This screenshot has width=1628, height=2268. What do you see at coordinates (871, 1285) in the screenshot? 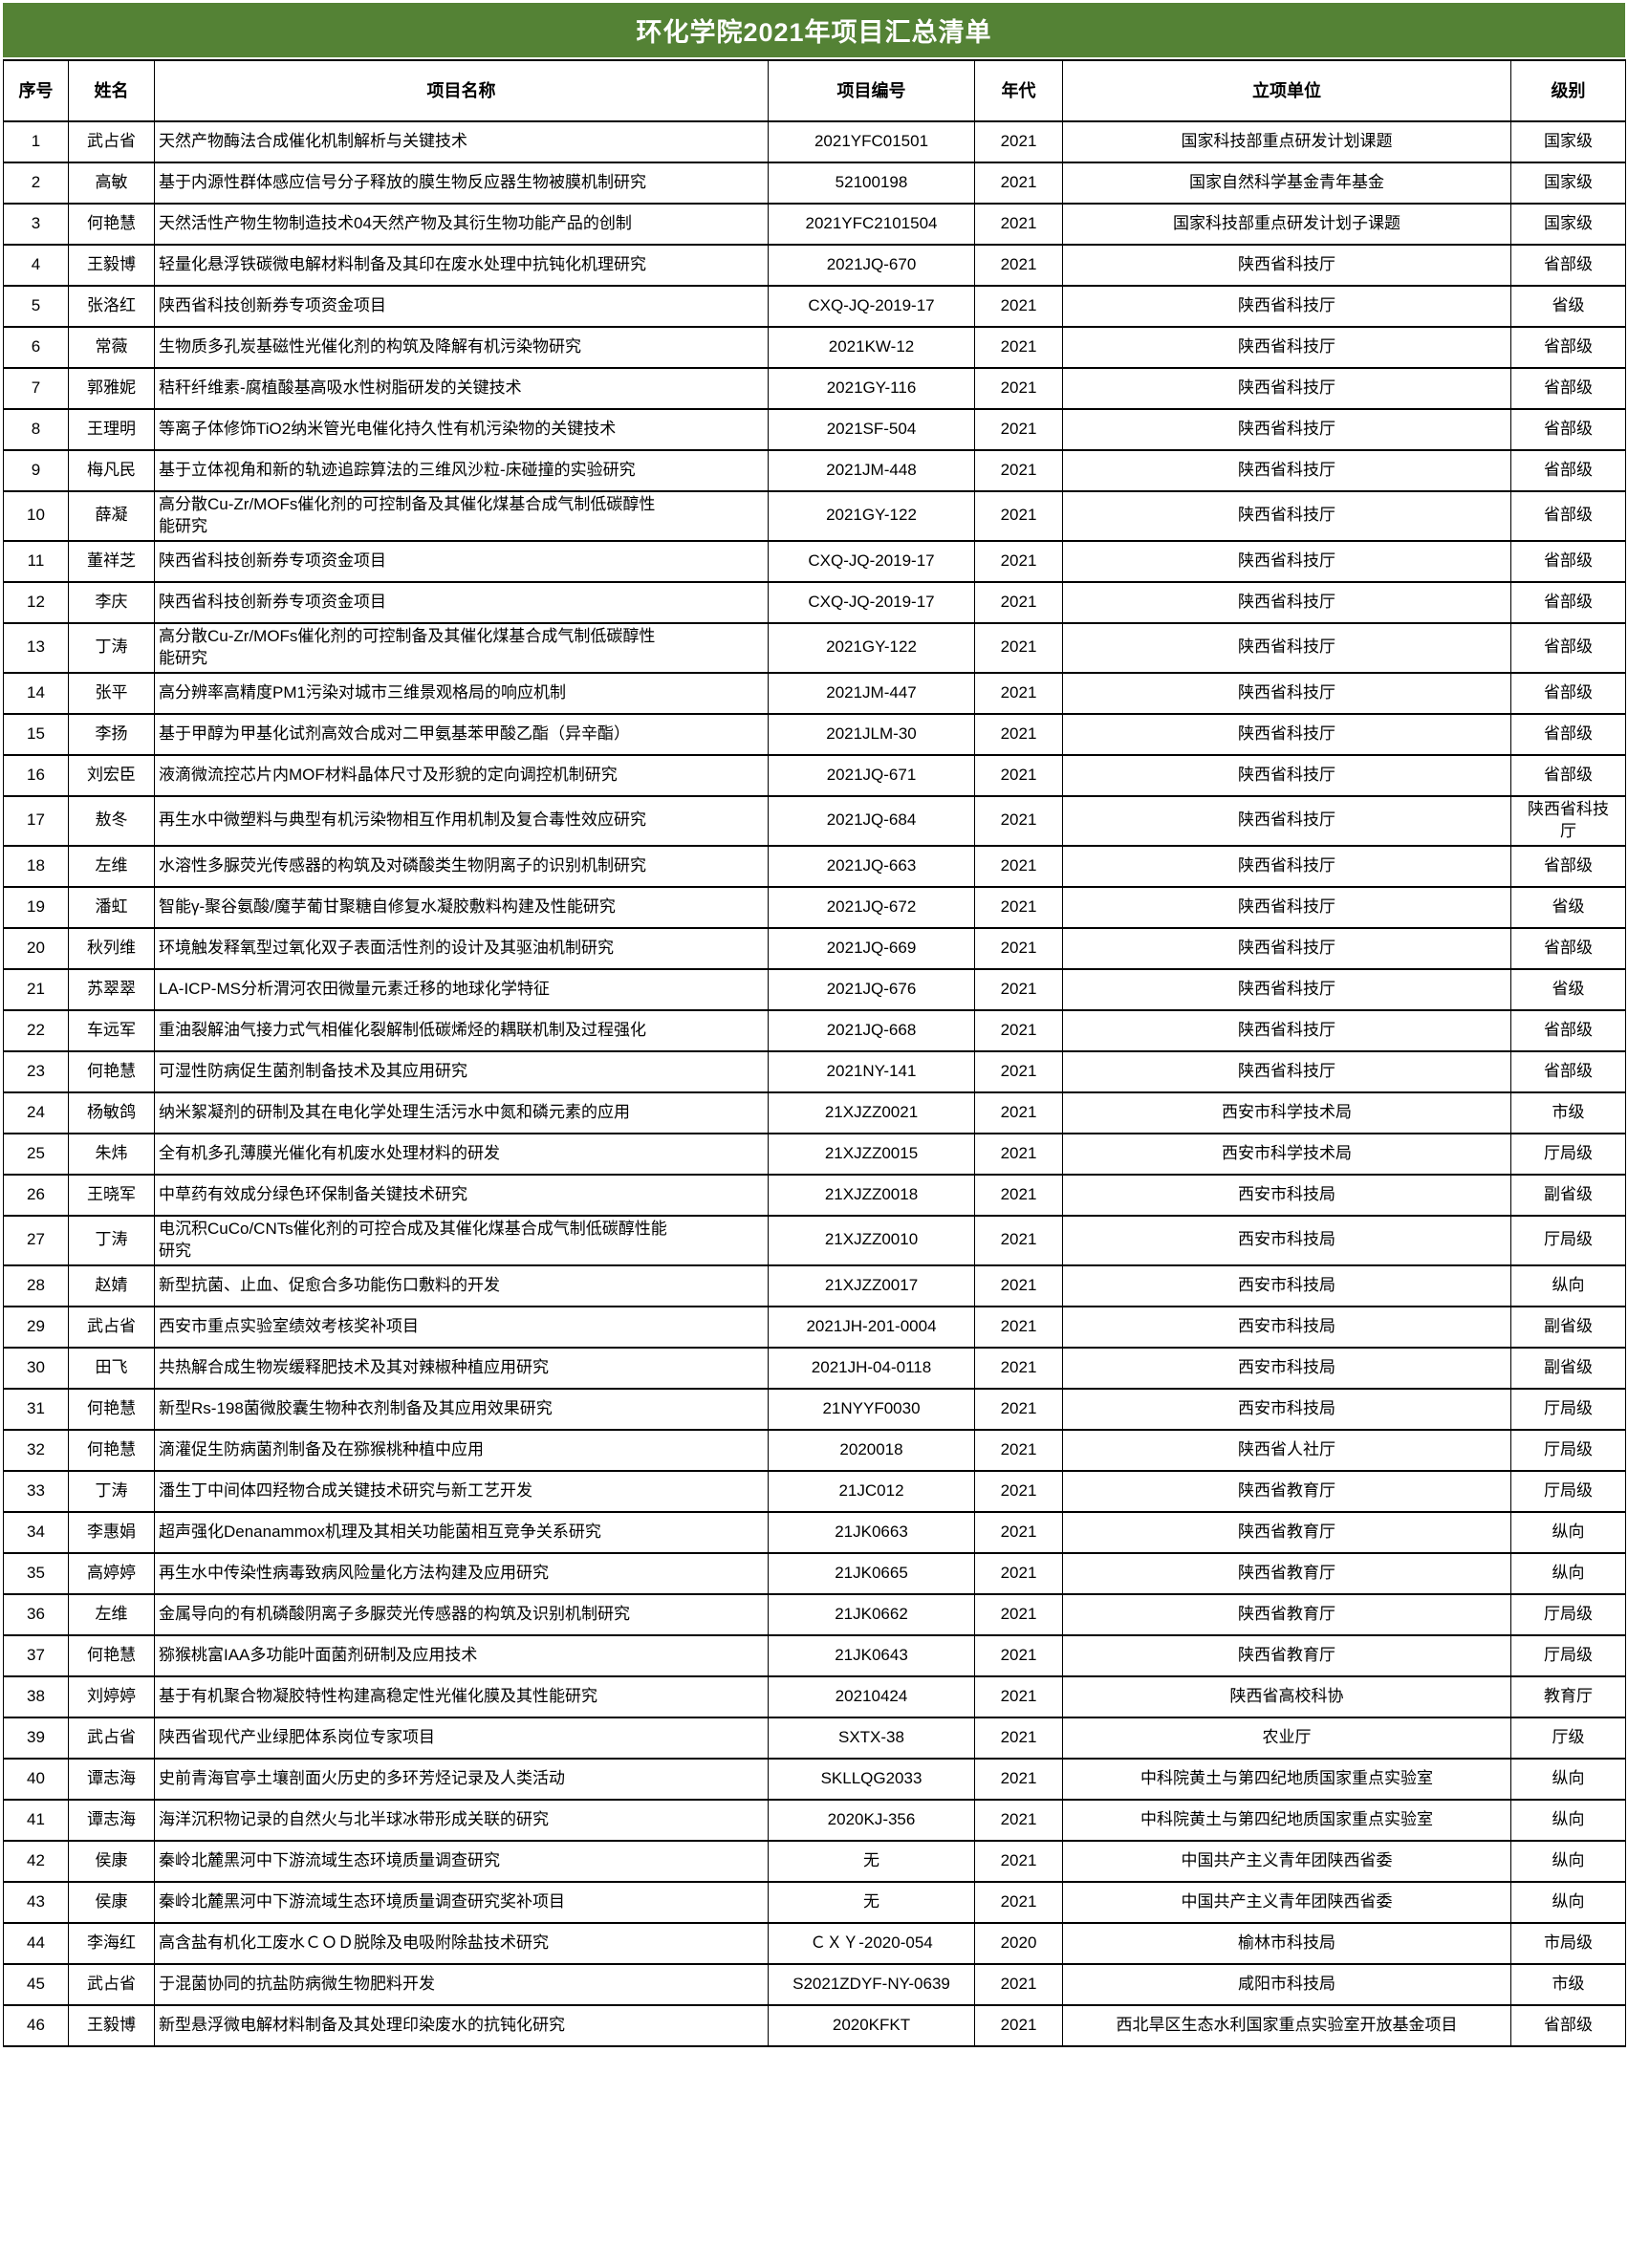
I see `project-number-cell: 21XJZZ0017` at bounding box center [871, 1285].